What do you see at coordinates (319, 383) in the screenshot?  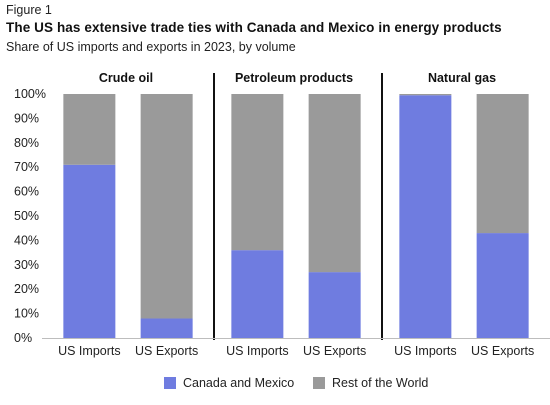 I see `legend-swatch-rest-of-world` at bounding box center [319, 383].